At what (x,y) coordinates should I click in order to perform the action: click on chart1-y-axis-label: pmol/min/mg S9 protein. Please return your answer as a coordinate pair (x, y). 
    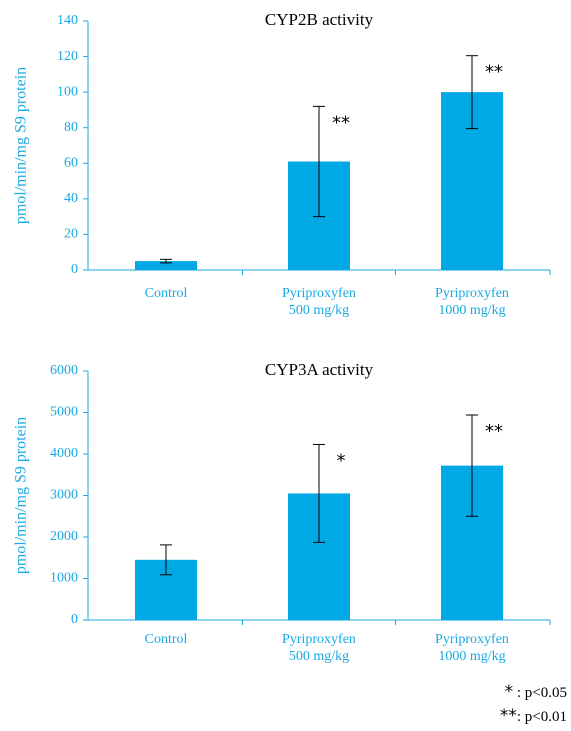
    Looking at the image, I should click on (21, 145).